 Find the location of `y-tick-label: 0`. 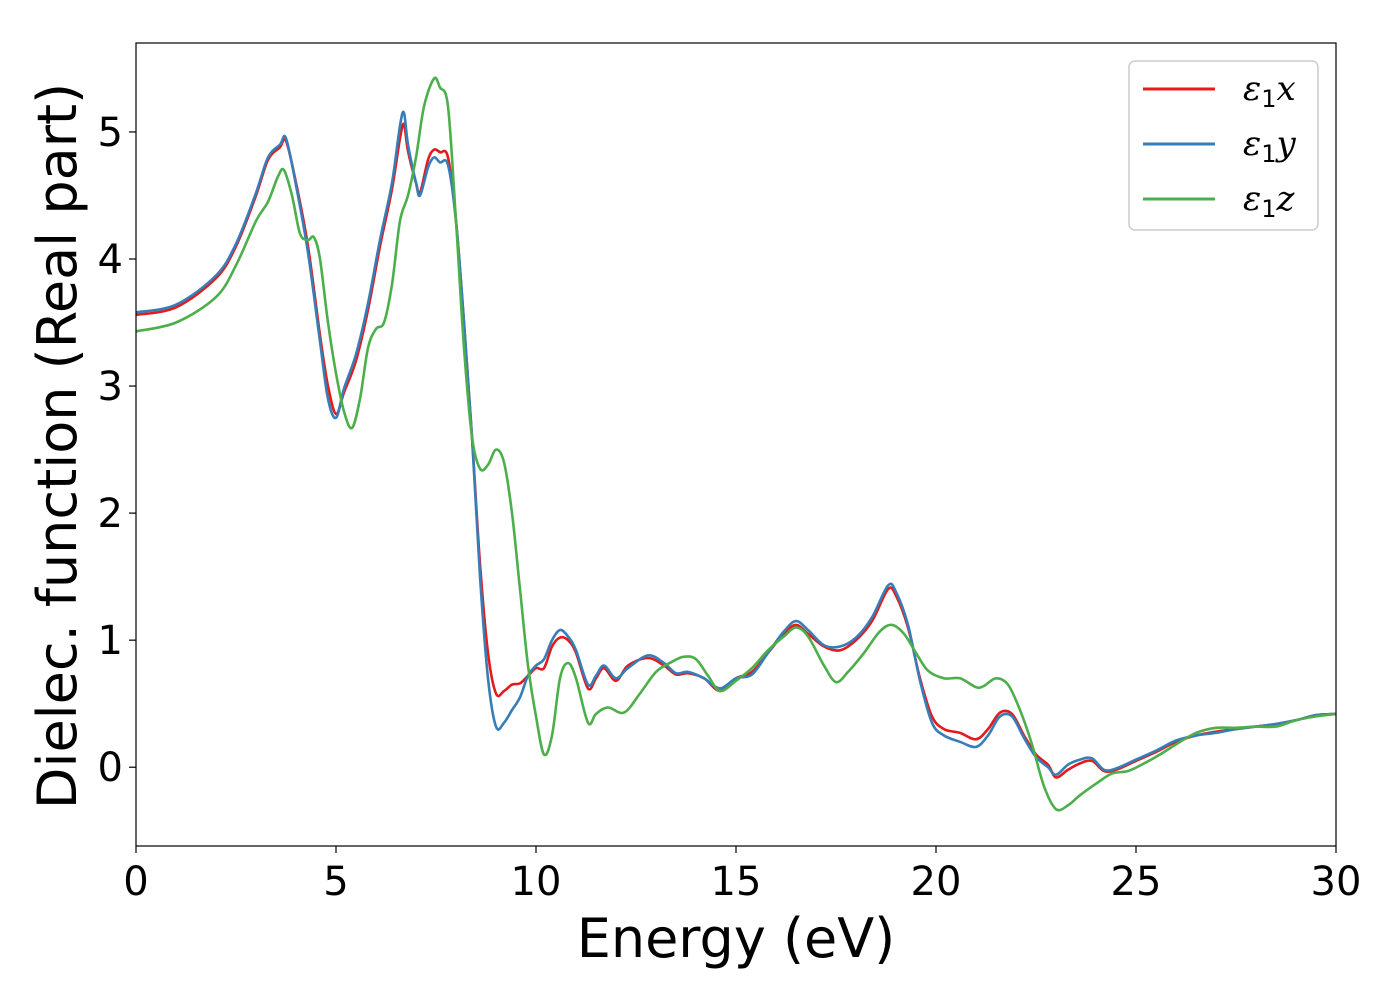

y-tick-label: 0 is located at coordinates (110, 768).